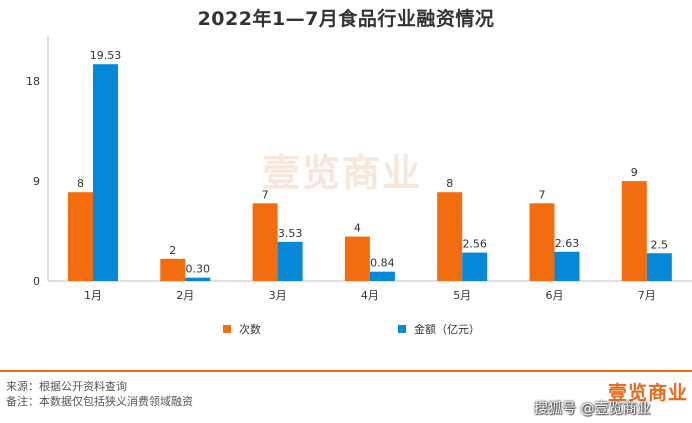 This screenshot has height=423, width=692. What do you see at coordinates (198, 269) in the screenshot?
I see `data-label-amount-2: 0.30` at bounding box center [198, 269].